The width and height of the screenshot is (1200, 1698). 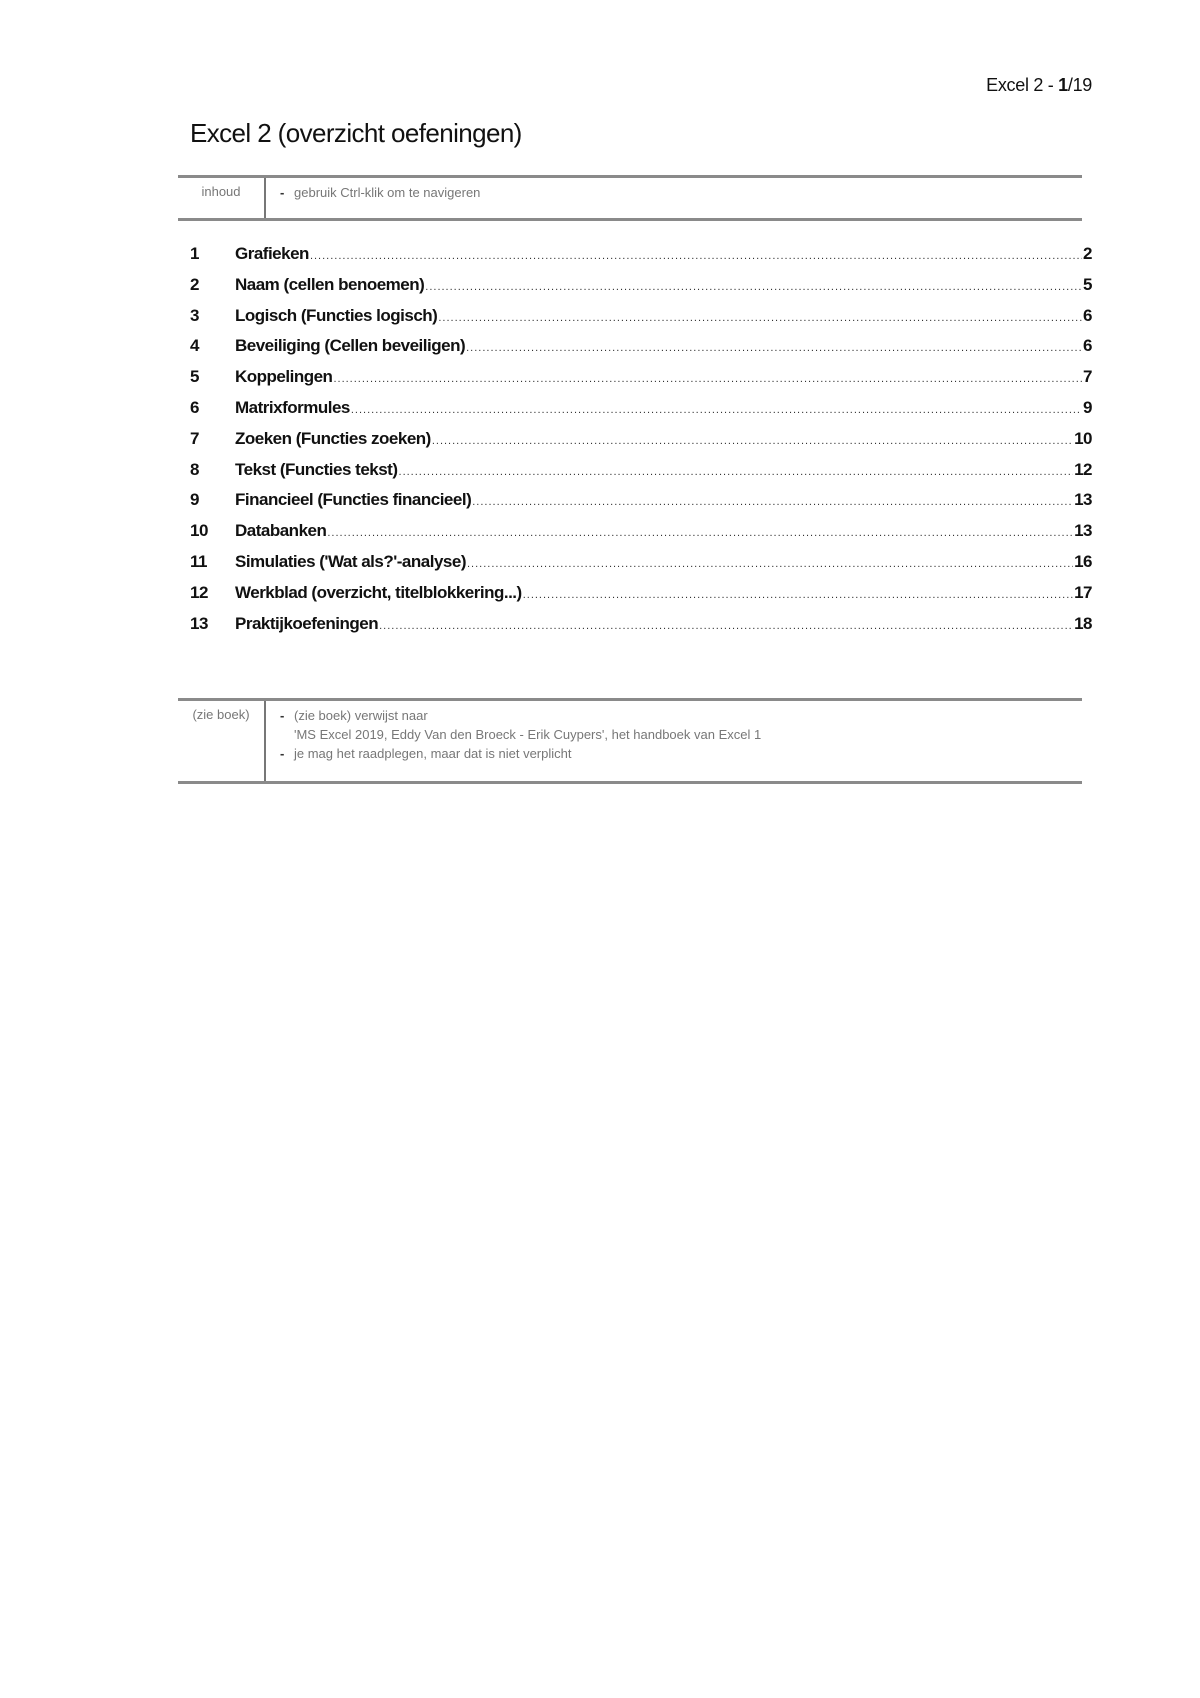 I want to click on header-page-number: 1, so click(x=1063, y=85).